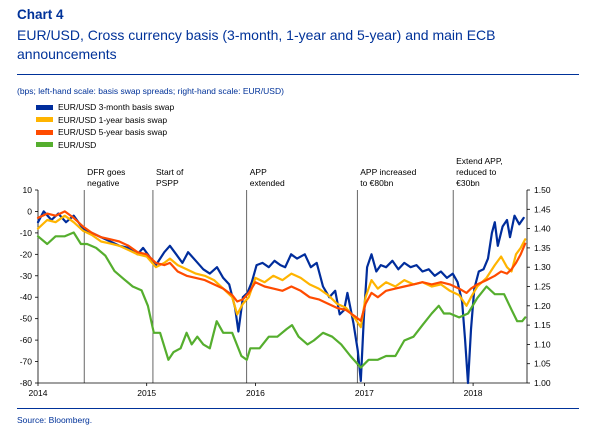 This screenshot has width=595, height=444. I want to click on legend-label-fx: EUR/USD, so click(77, 144).